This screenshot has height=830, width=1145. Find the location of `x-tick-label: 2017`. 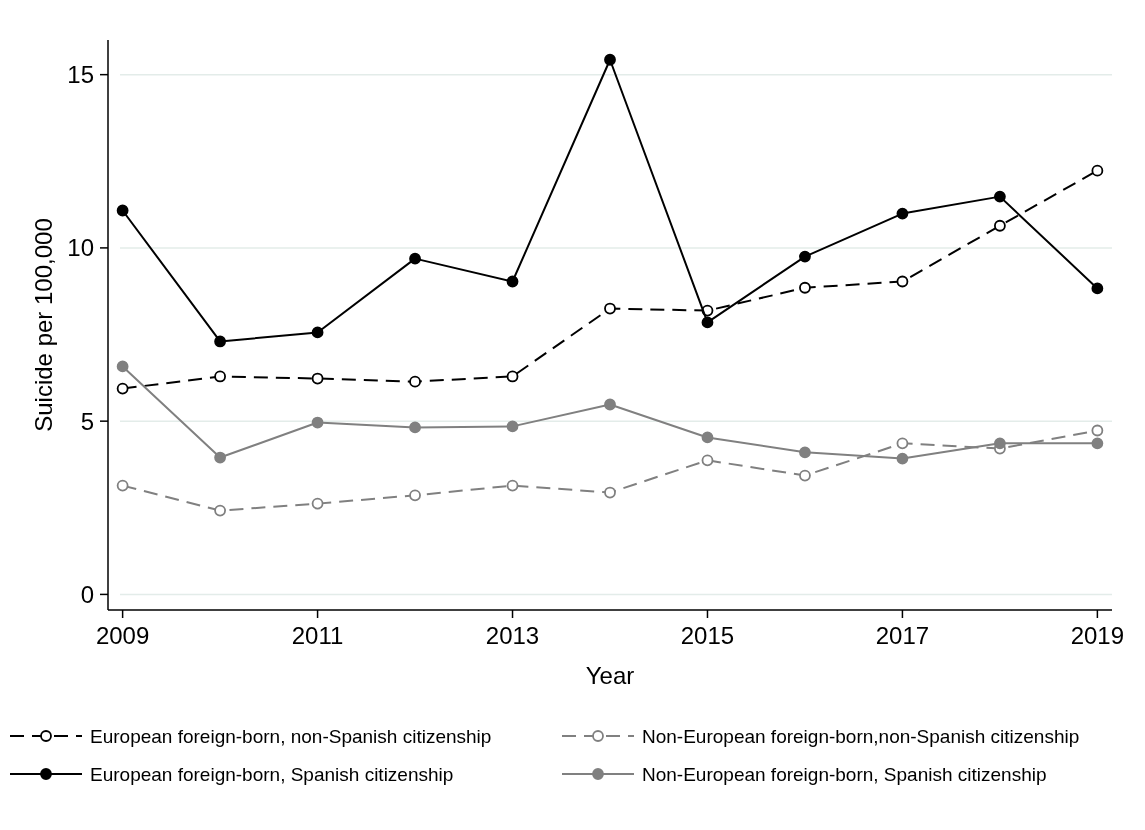

x-tick-label: 2017 is located at coordinates (902, 635).